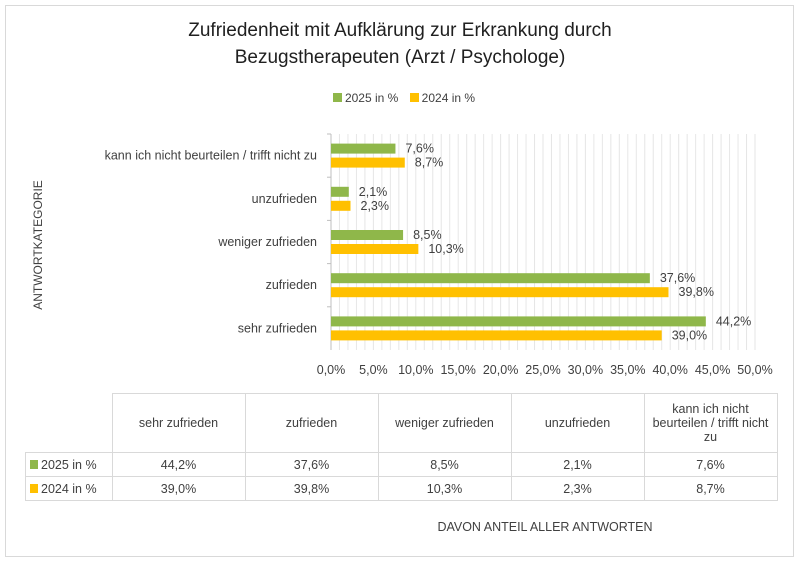  What do you see at coordinates (331, 370) in the screenshot?
I see `x-tick-label: 0,0%` at bounding box center [331, 370].